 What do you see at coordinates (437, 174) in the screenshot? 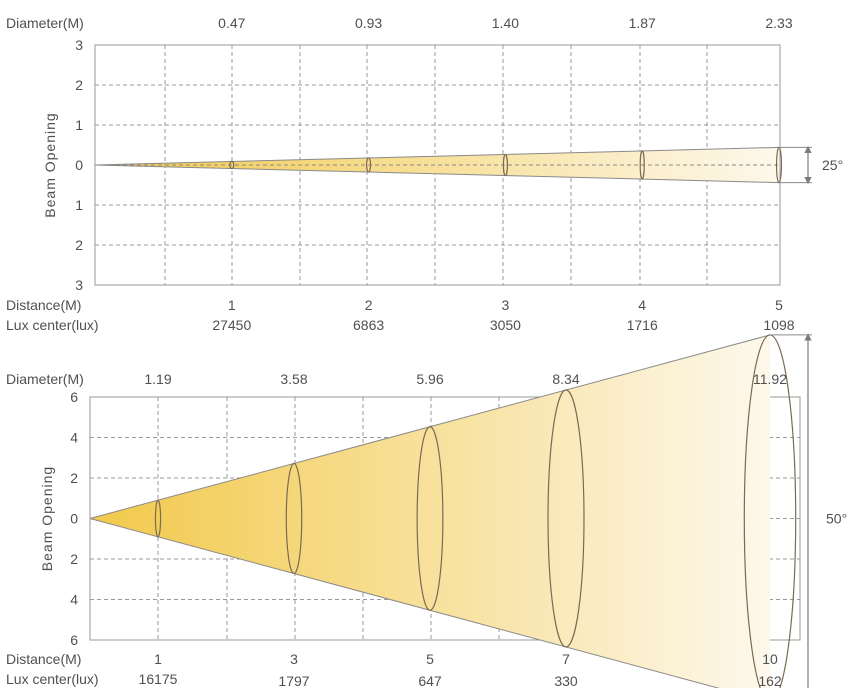
I see `beam-edge-lower` at bounding box center [437, 174].